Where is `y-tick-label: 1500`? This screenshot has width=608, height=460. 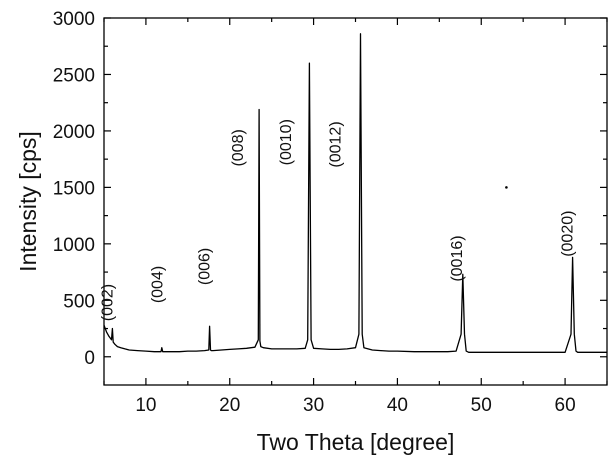 y-tick-label: 1500 is located at coordinates (74, 188).